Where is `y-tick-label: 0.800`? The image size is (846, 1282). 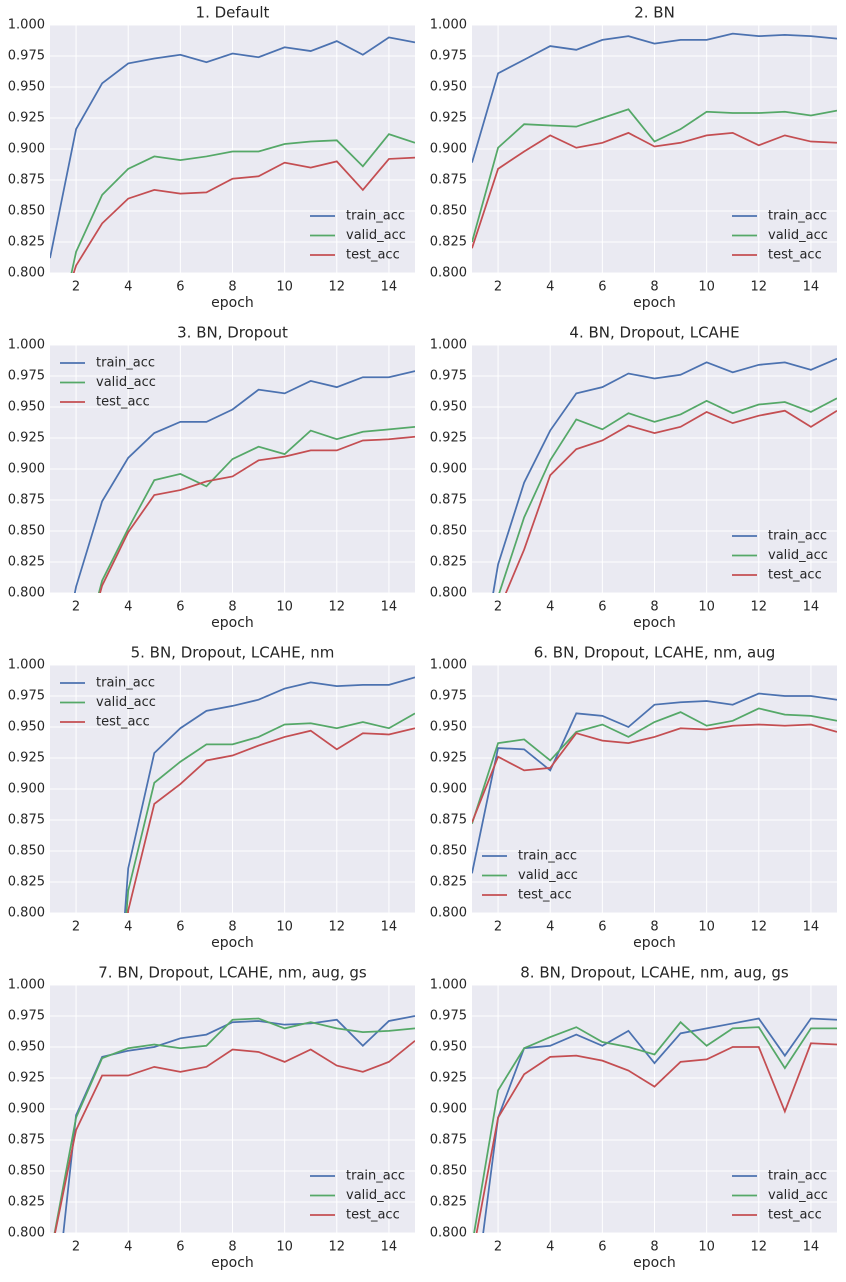 y-tick-label: 0.800 is located at coordinates (448, 593).